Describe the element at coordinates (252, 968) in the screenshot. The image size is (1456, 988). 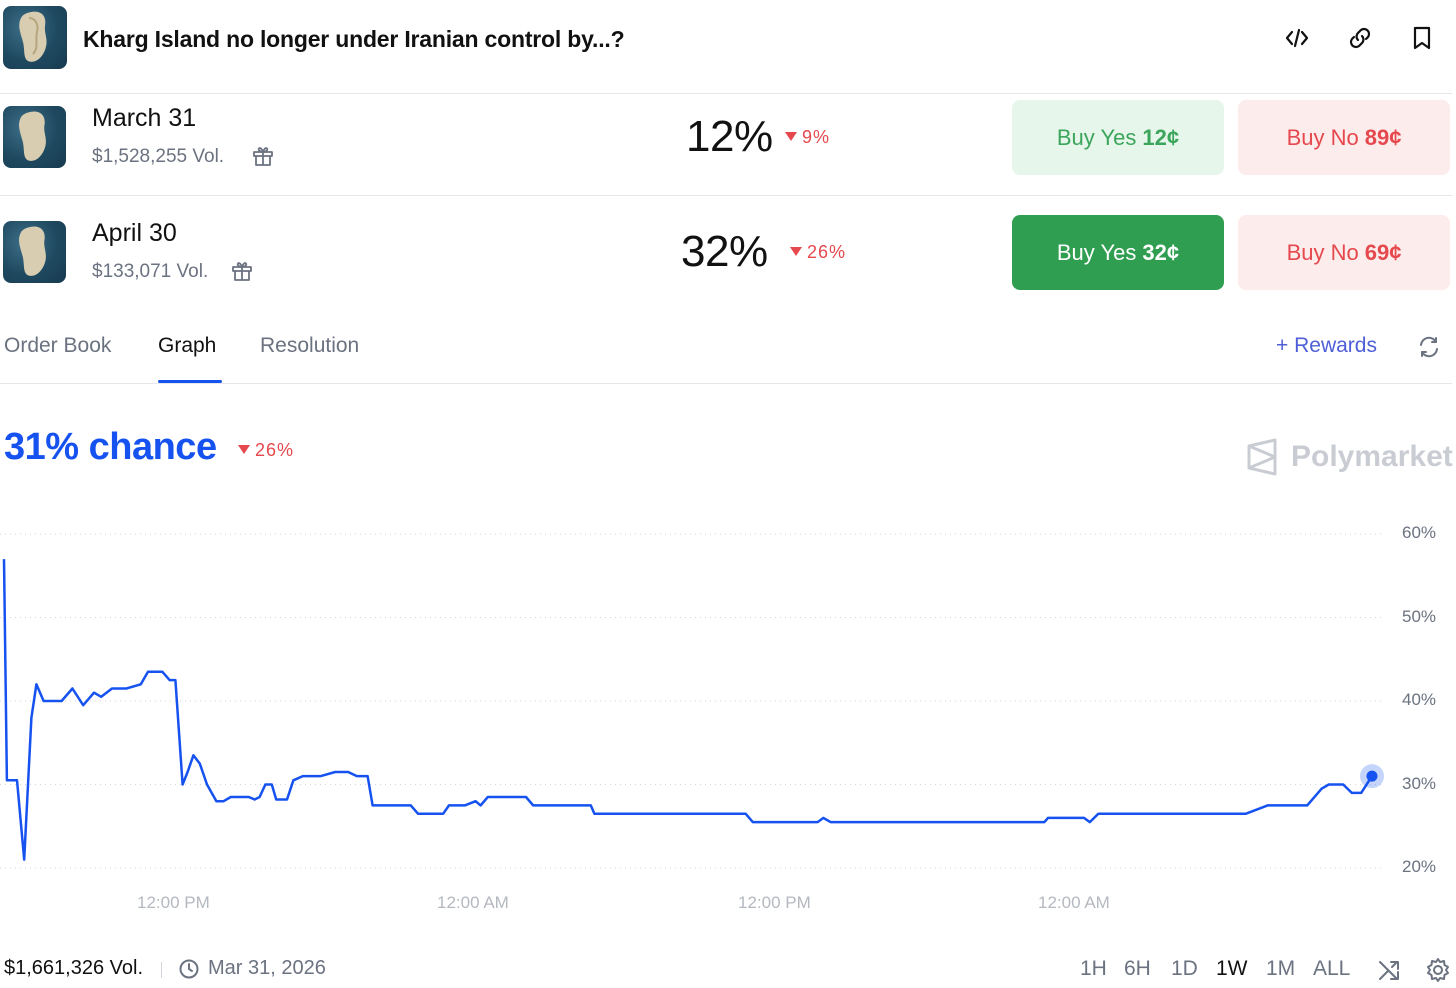
I see `end-date: Mar 31, 2026` at that location.